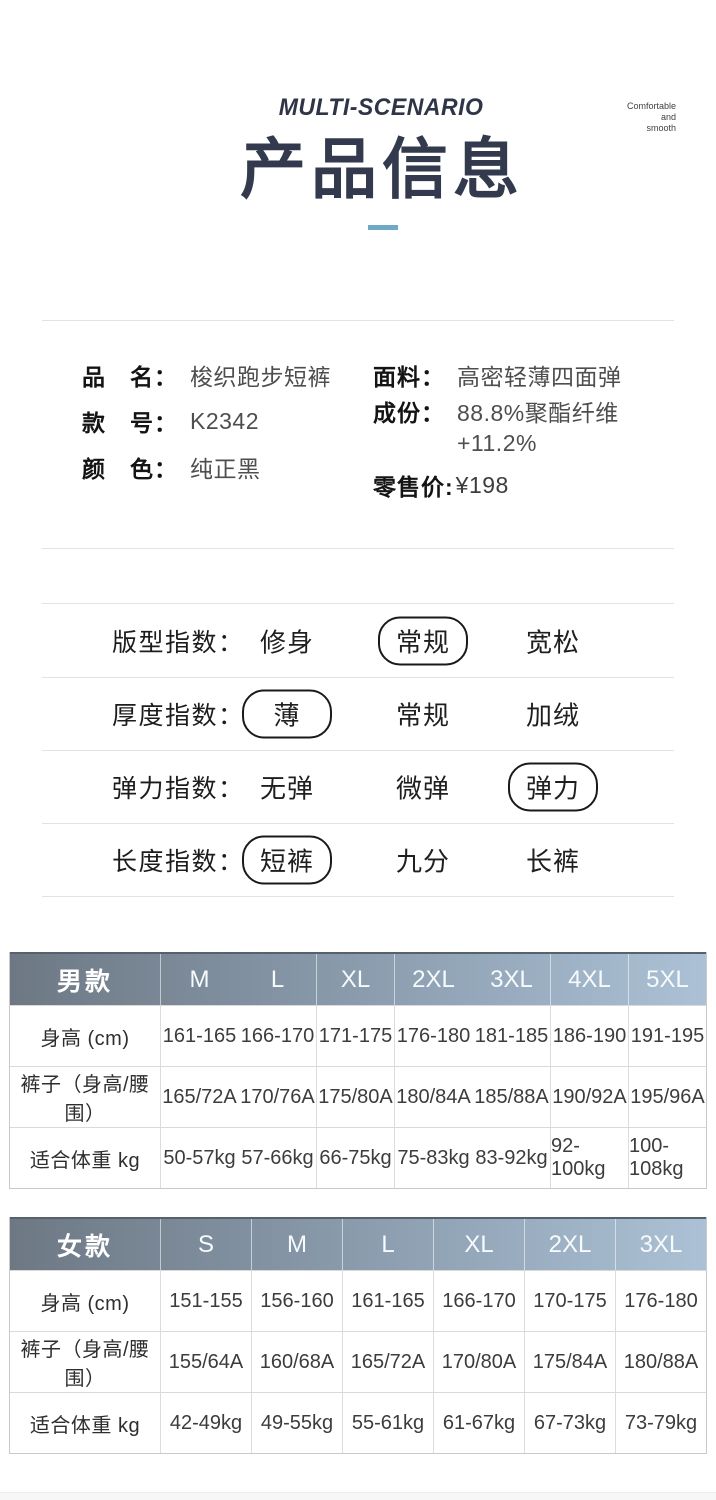 The image size is (716, 1500). I want to click on size-cell: 195/96A, so click(667, 1097).